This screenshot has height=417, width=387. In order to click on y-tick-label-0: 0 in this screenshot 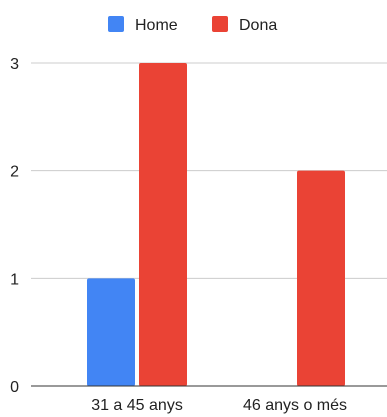, I will do `click(14, 387)`.